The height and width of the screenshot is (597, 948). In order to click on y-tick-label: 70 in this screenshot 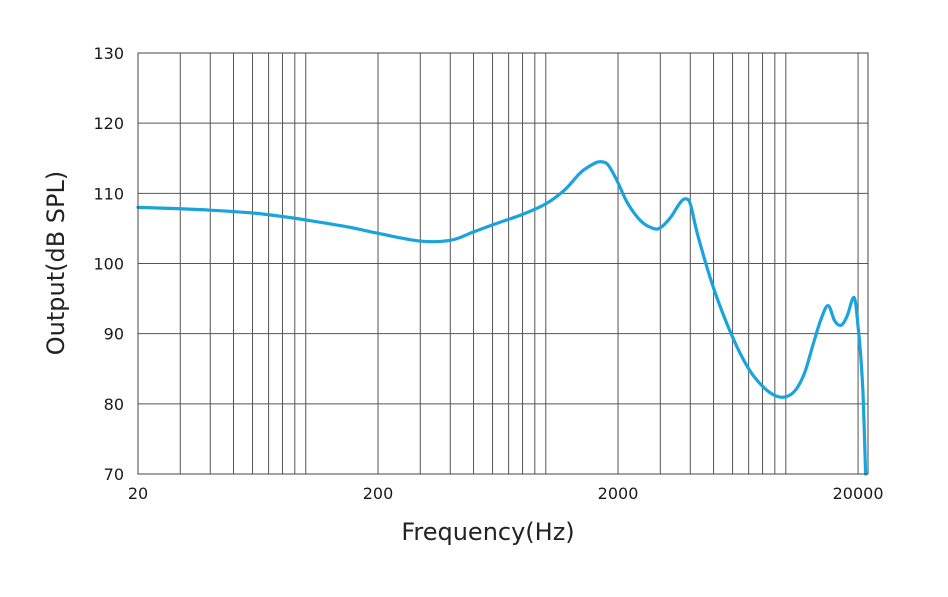, I will do `click(114, 474)`.